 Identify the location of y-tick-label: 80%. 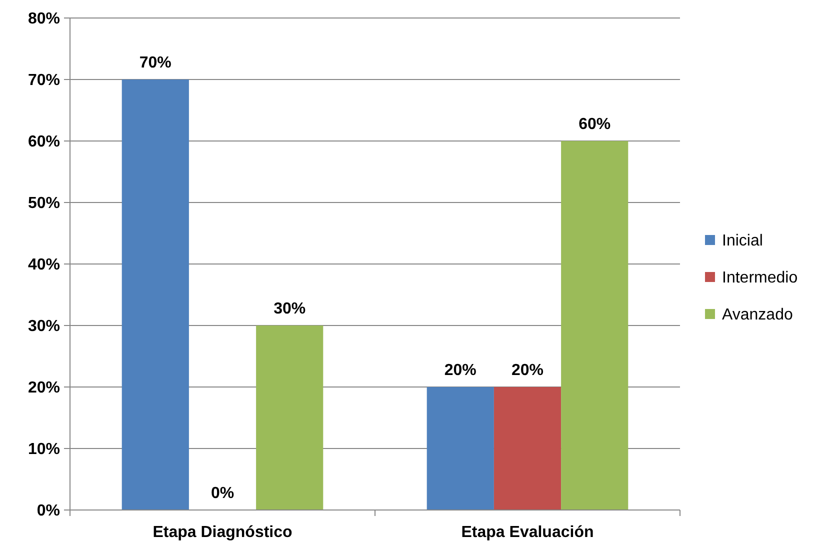
(44, 19).